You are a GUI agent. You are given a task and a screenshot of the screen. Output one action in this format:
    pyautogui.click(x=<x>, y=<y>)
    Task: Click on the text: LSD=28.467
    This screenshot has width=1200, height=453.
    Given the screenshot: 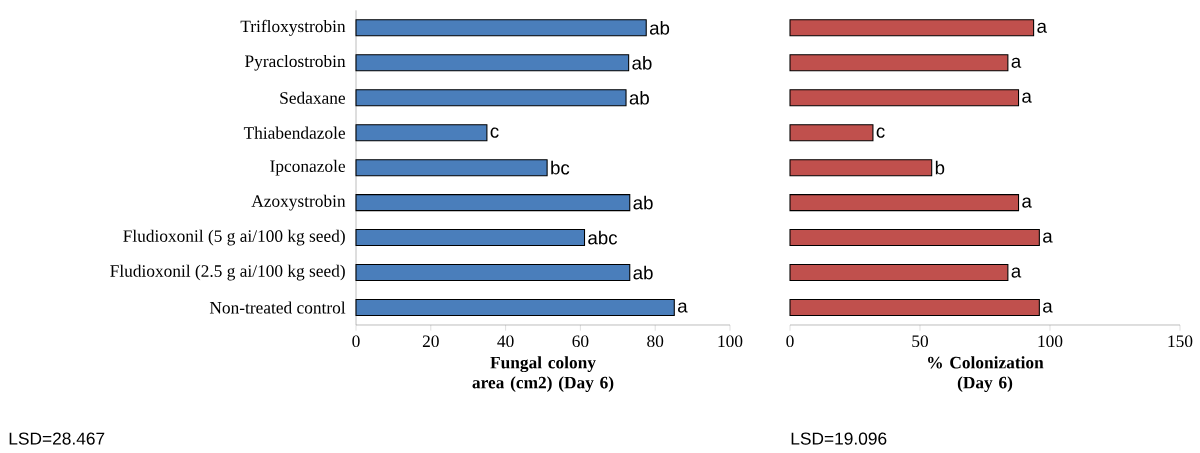 What is the action you would take?
    pyautogui.click(x=57, y=438)
    